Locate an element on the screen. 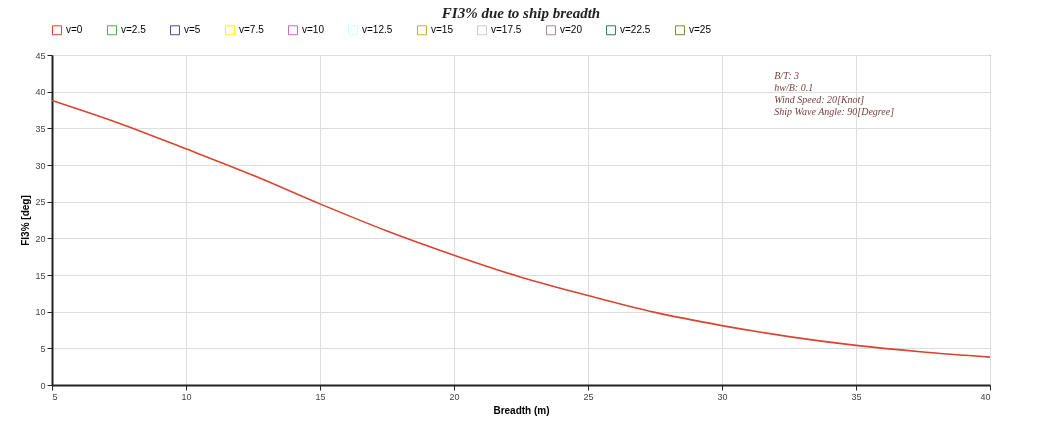 This screenshot has height=421, width=1054. legend-label: v=15 is located at coordinates (442, 30).